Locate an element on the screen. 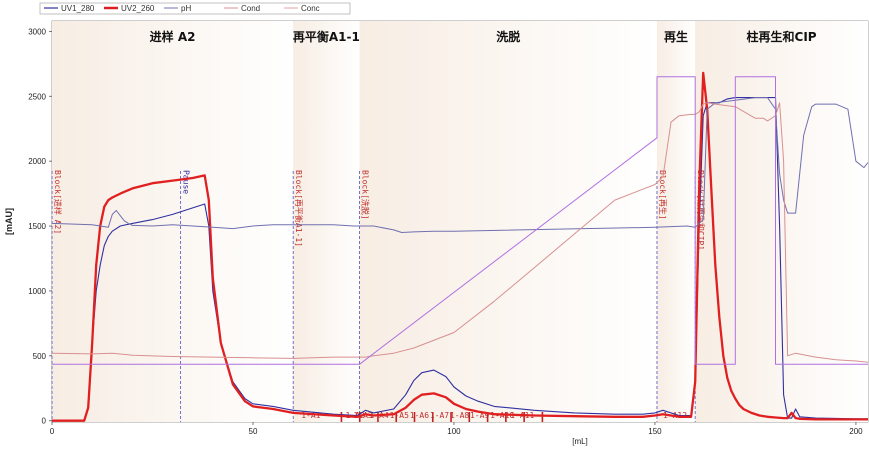  y-tick-label: 500 is located at coordinates (40, 356).